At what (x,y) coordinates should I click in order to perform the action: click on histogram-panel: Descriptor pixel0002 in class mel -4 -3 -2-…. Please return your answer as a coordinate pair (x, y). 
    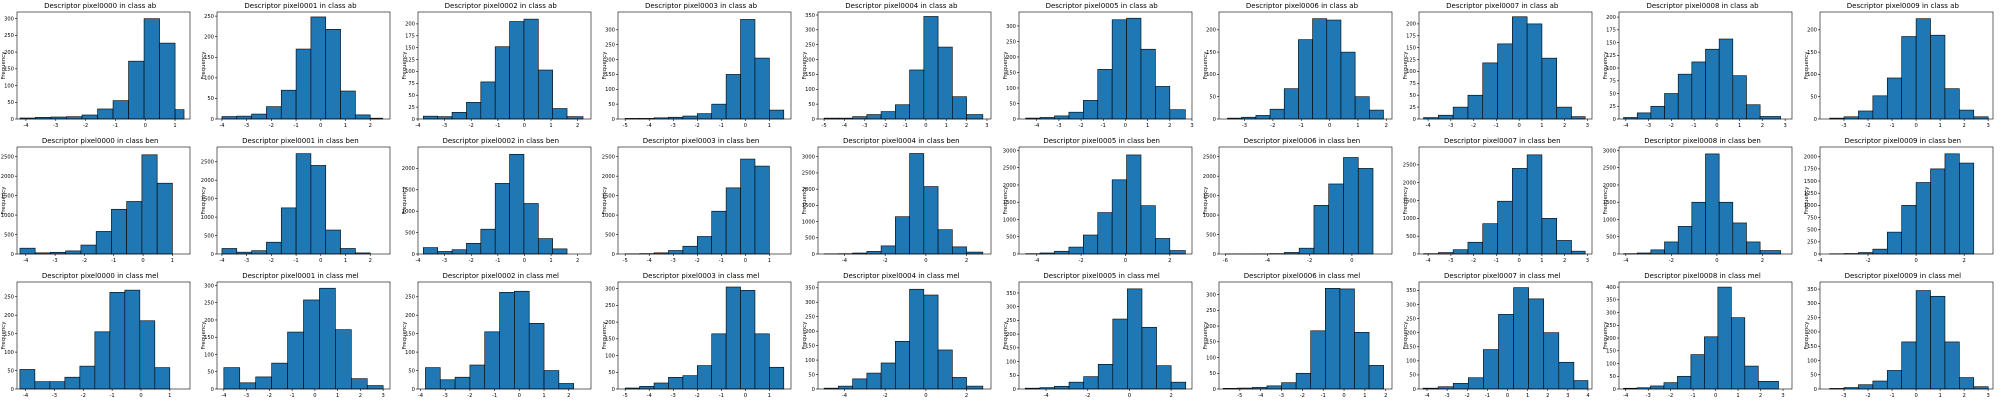
    Looking at the image, I should click on (501, 337).